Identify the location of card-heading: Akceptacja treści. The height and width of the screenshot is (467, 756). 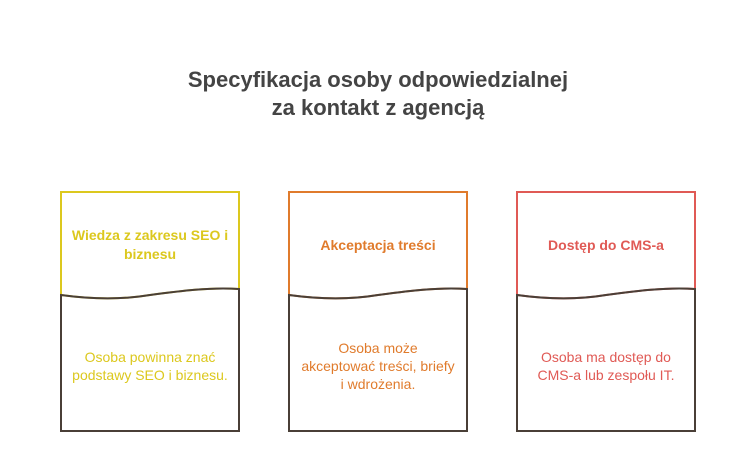
(378, 244).